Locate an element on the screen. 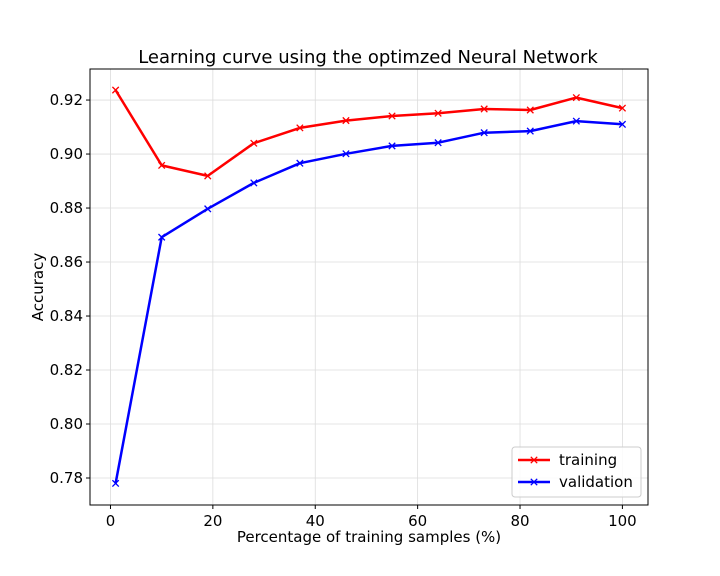  x-tick-label: 60 is located at coordinates (417, 521).